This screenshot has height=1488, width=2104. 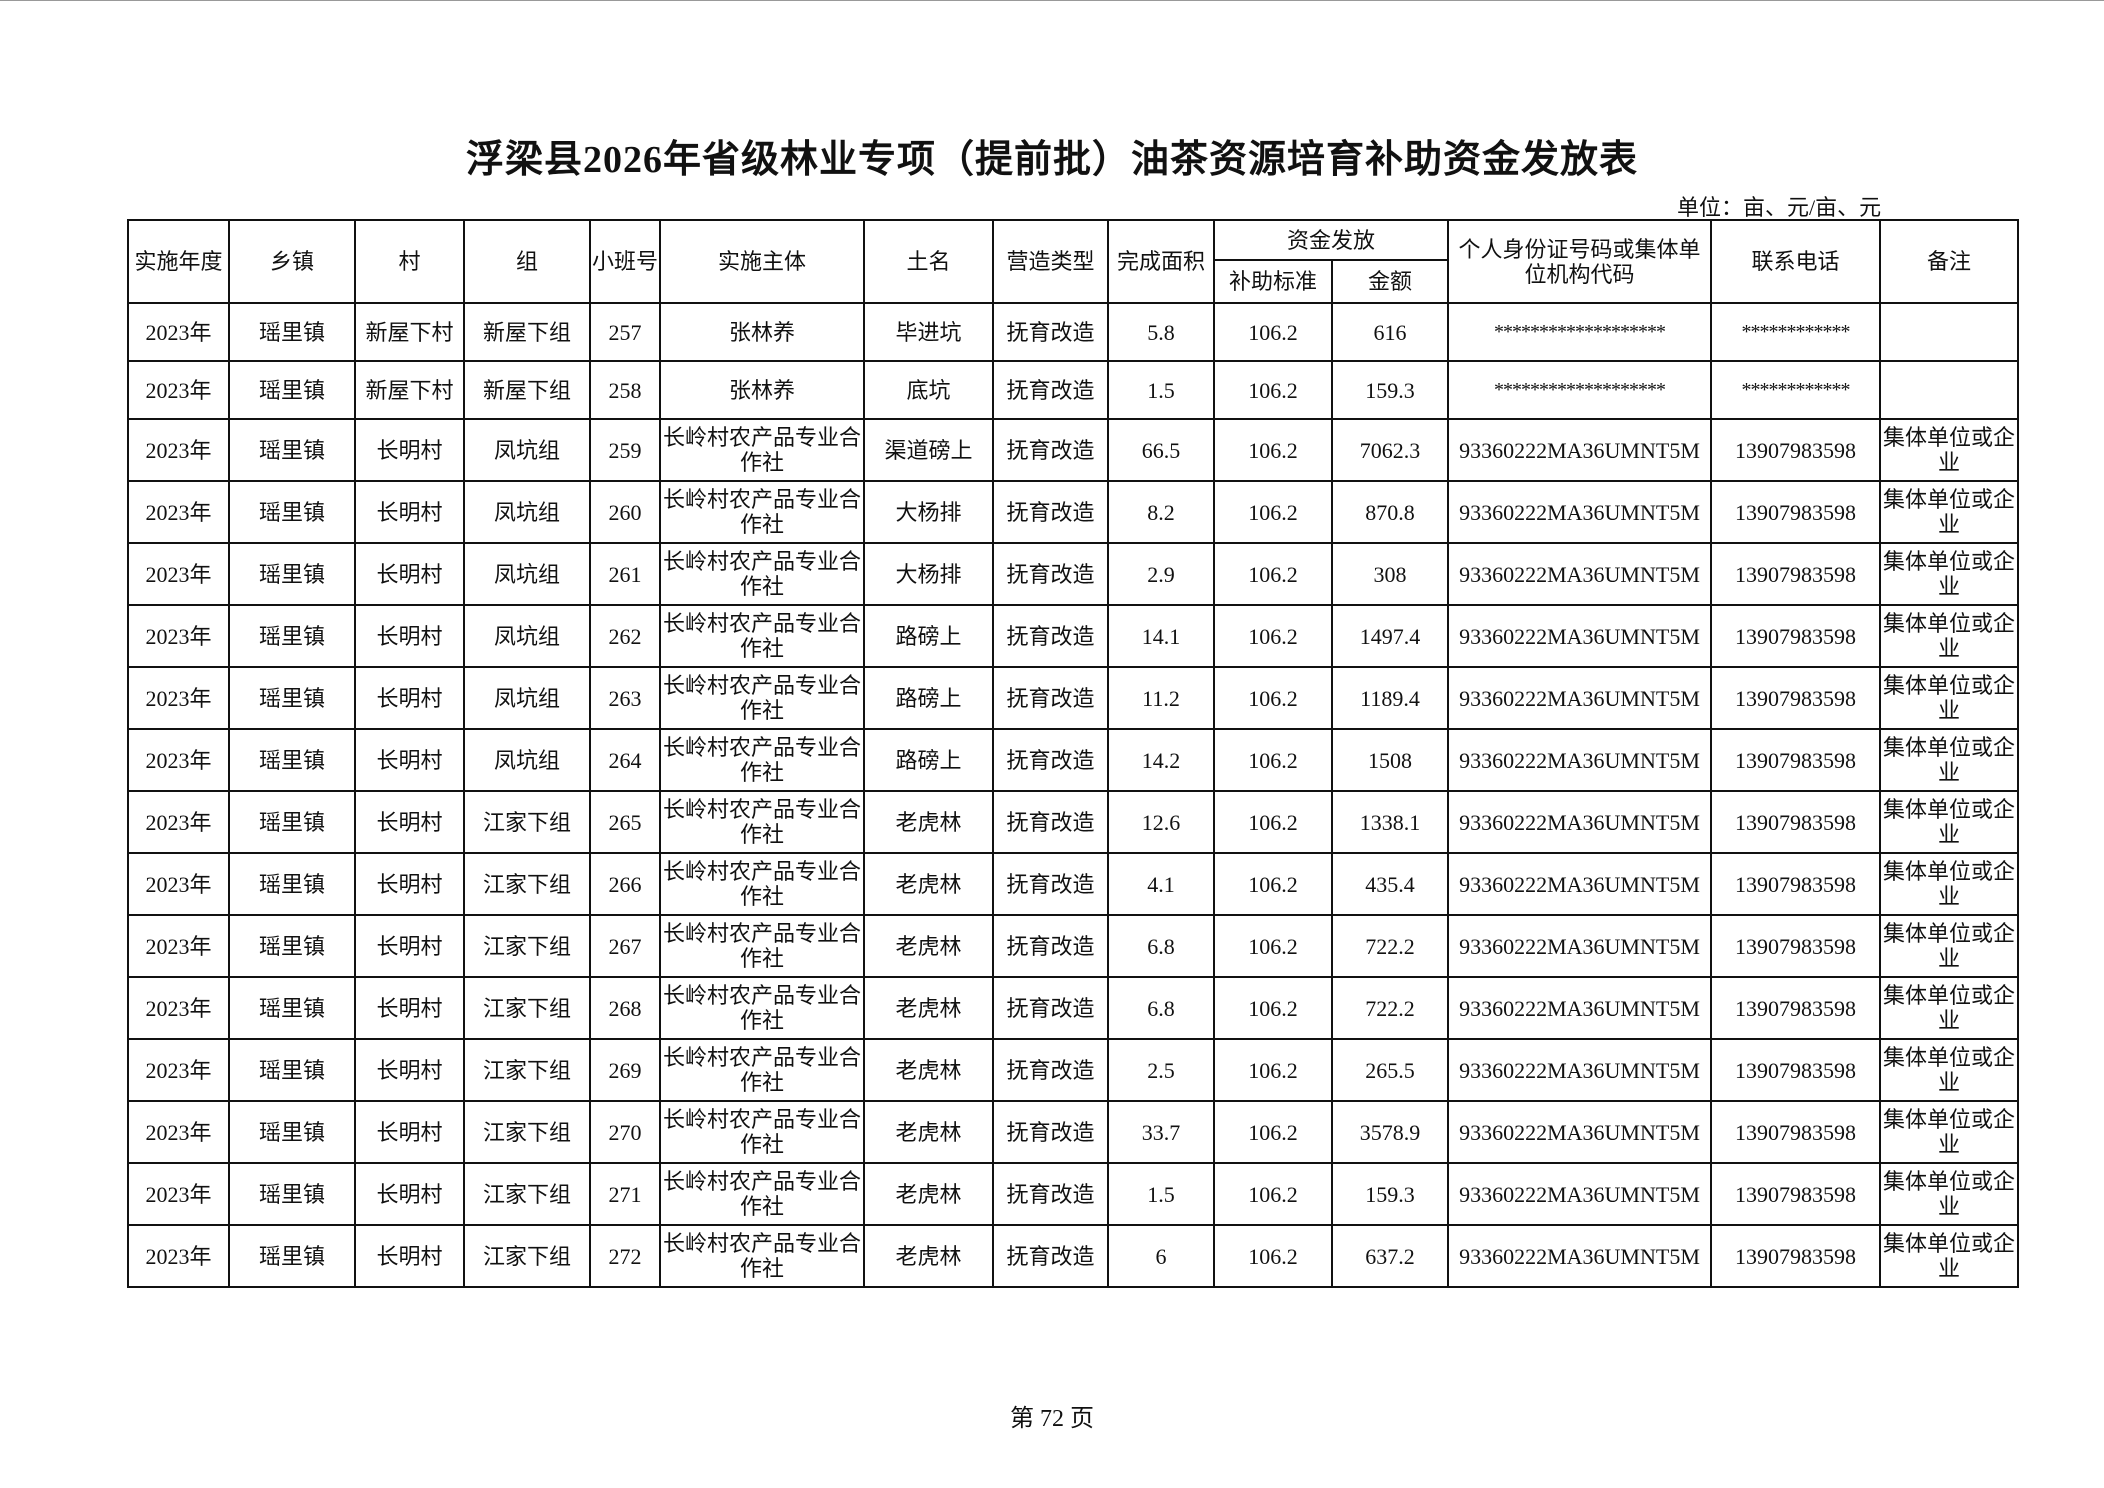 What do you see at coordinates (1161, 261) in the screenshot?
I see `header-area: 完成面积` at bounding box center [1161, 261].